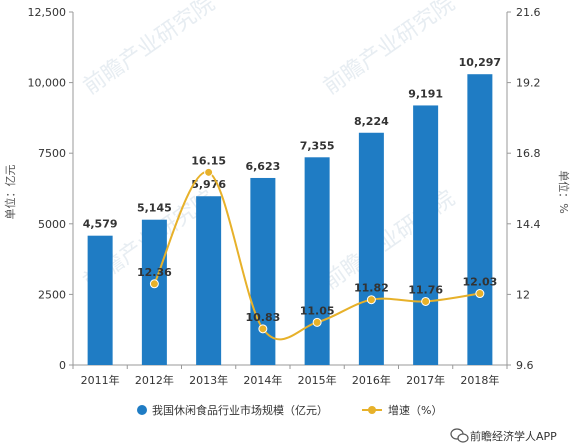 The height and width of the screenshot is (446, 572). I want to click on x-axis-tick-label: 2014年, so click(262, 380).